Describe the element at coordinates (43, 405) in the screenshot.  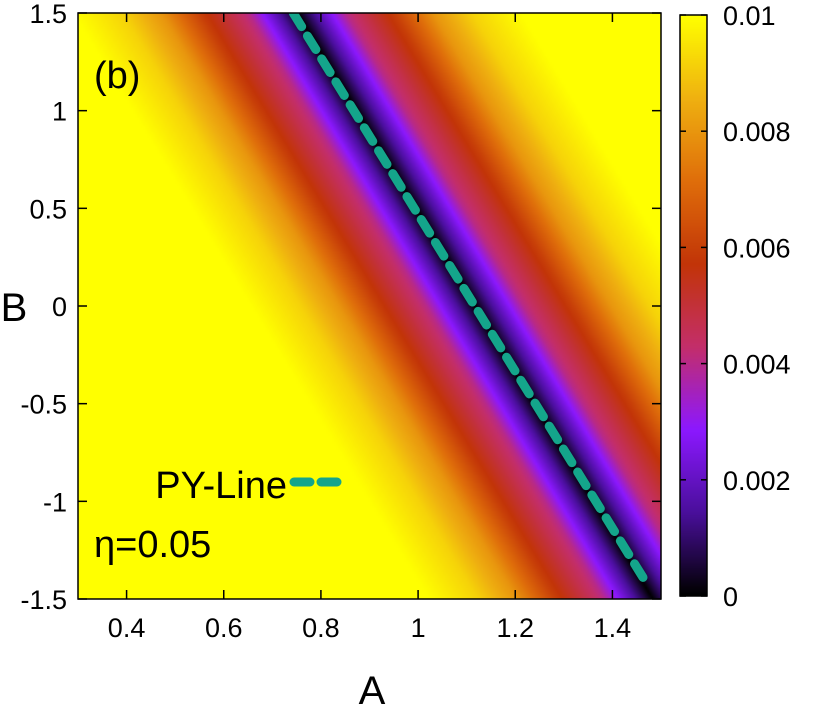
I see `y-tick-label: -0.5` at that location.